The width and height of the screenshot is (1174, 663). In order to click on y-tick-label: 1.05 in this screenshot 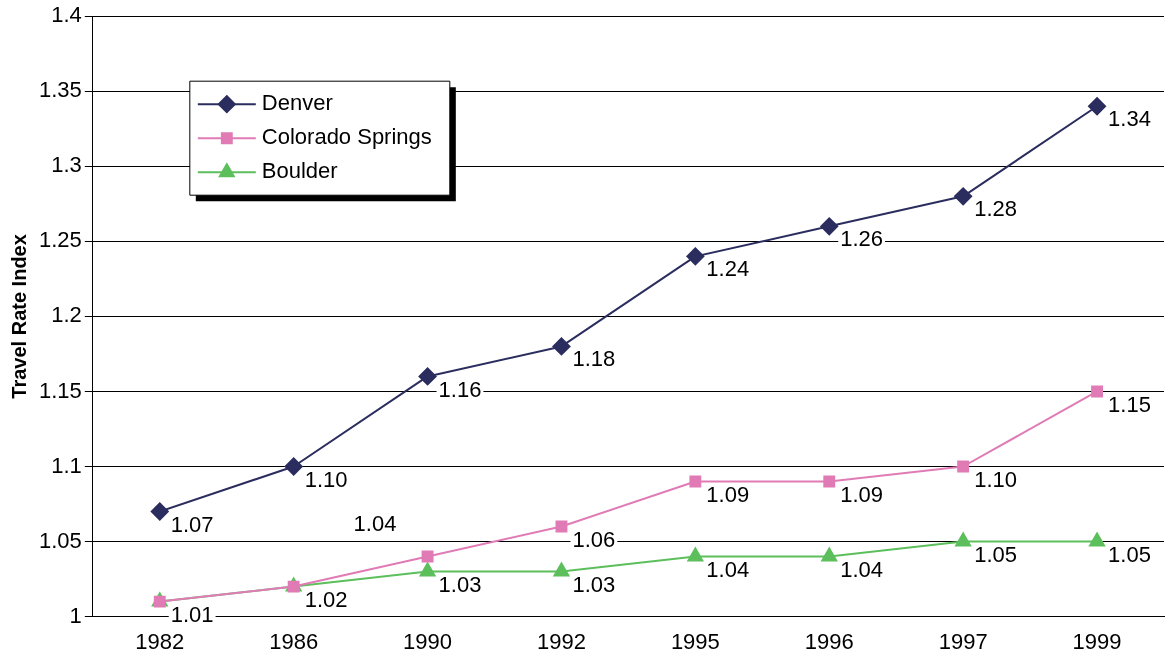, I will do `click(60, 540)`.